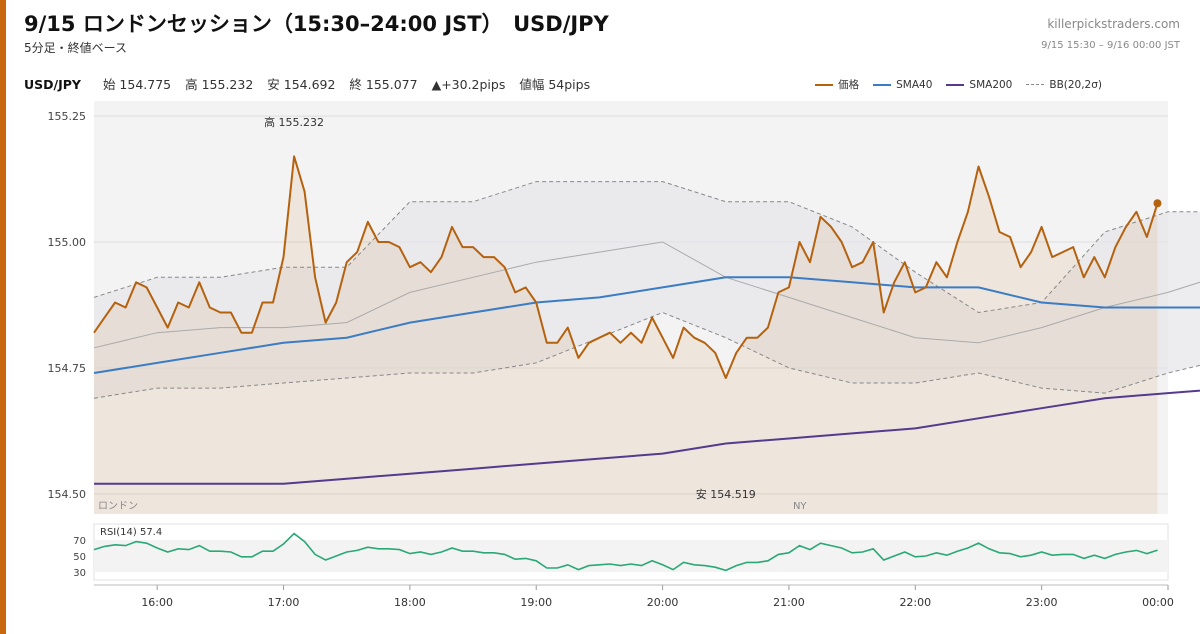 The height and width of the screenshot is (634, 1200). I want to click on rsi-line, so click(625, 552).